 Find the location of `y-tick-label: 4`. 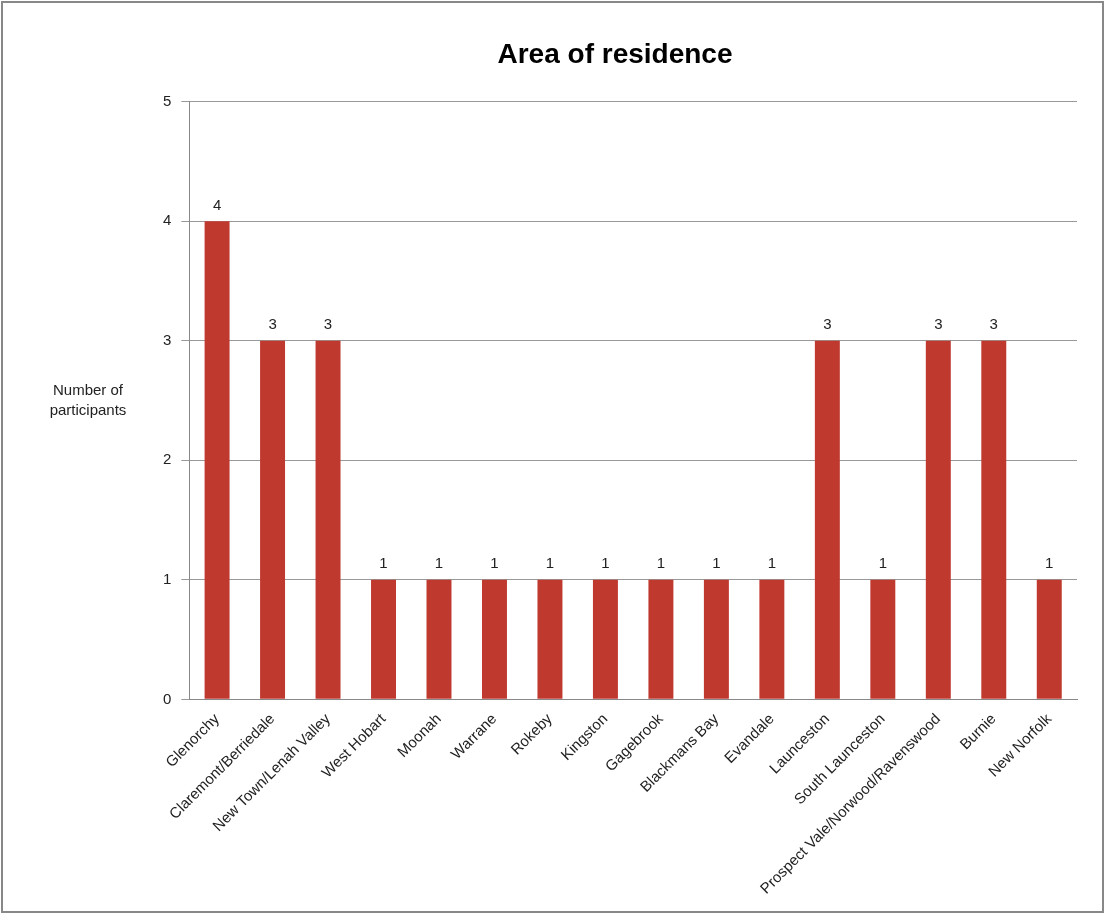

y-tick-label: 4 is located at coordinates (167, 220).